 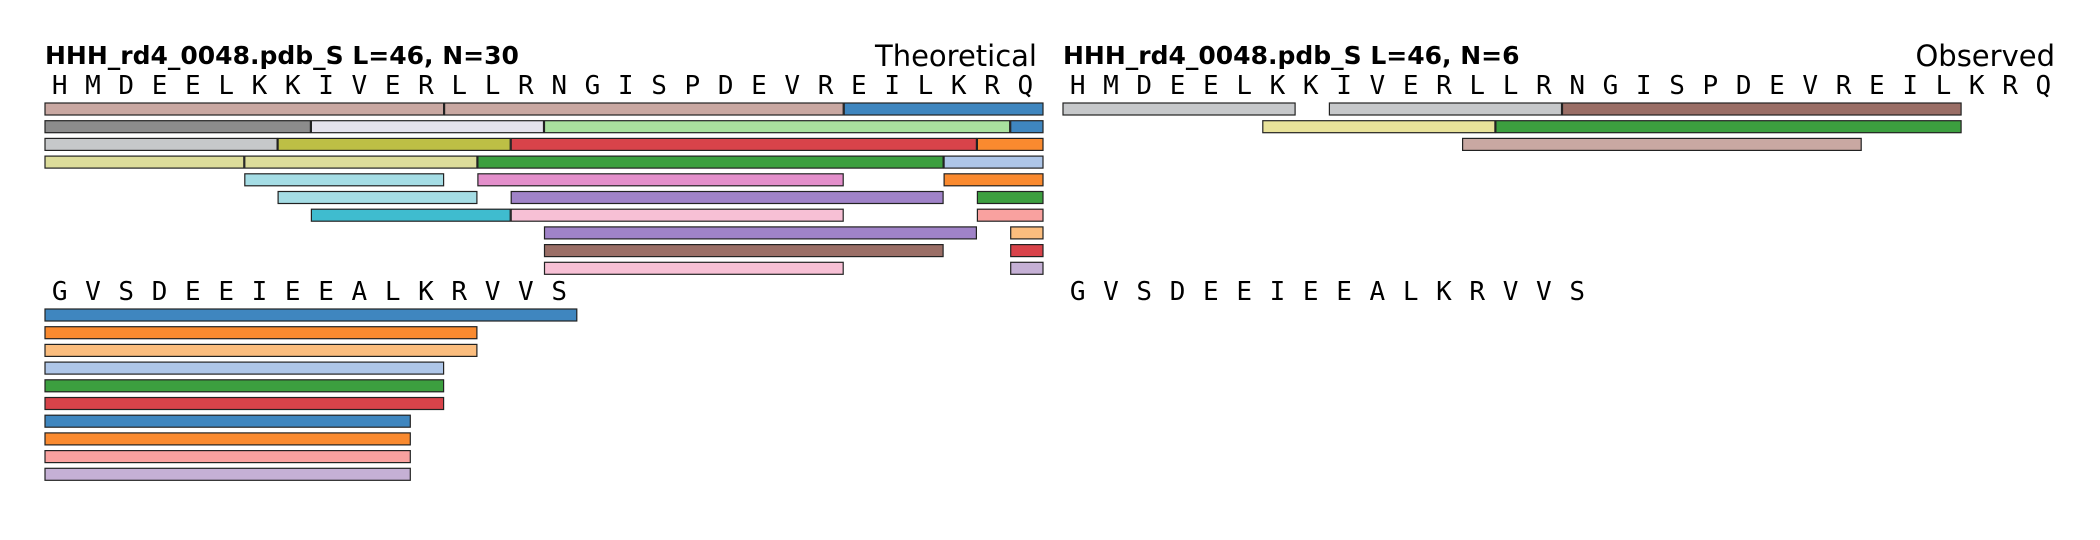 I want to click on residue-letter: Q, so click(x=2044, y=86).